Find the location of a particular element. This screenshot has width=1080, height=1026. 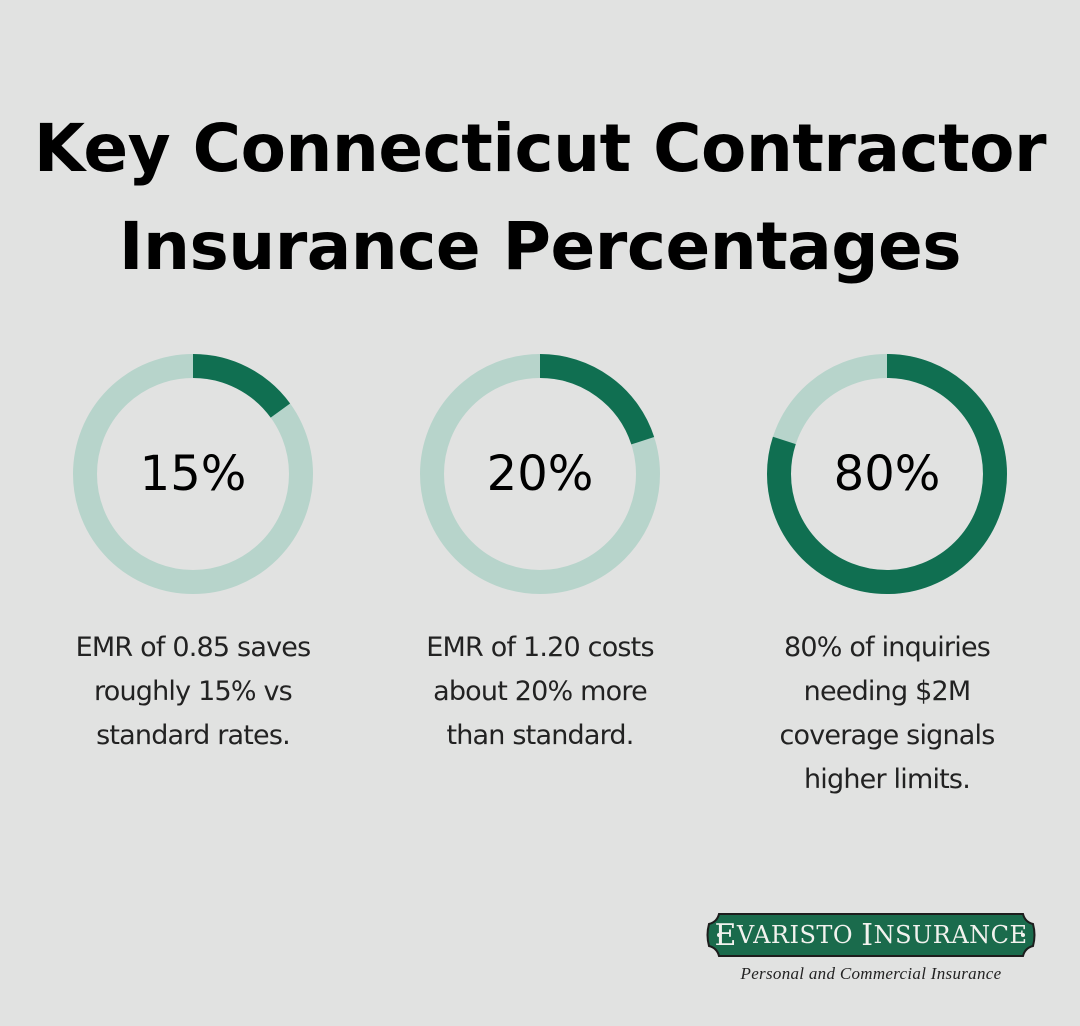

desc-line: higher limits. is located at coordinates (887, 779).